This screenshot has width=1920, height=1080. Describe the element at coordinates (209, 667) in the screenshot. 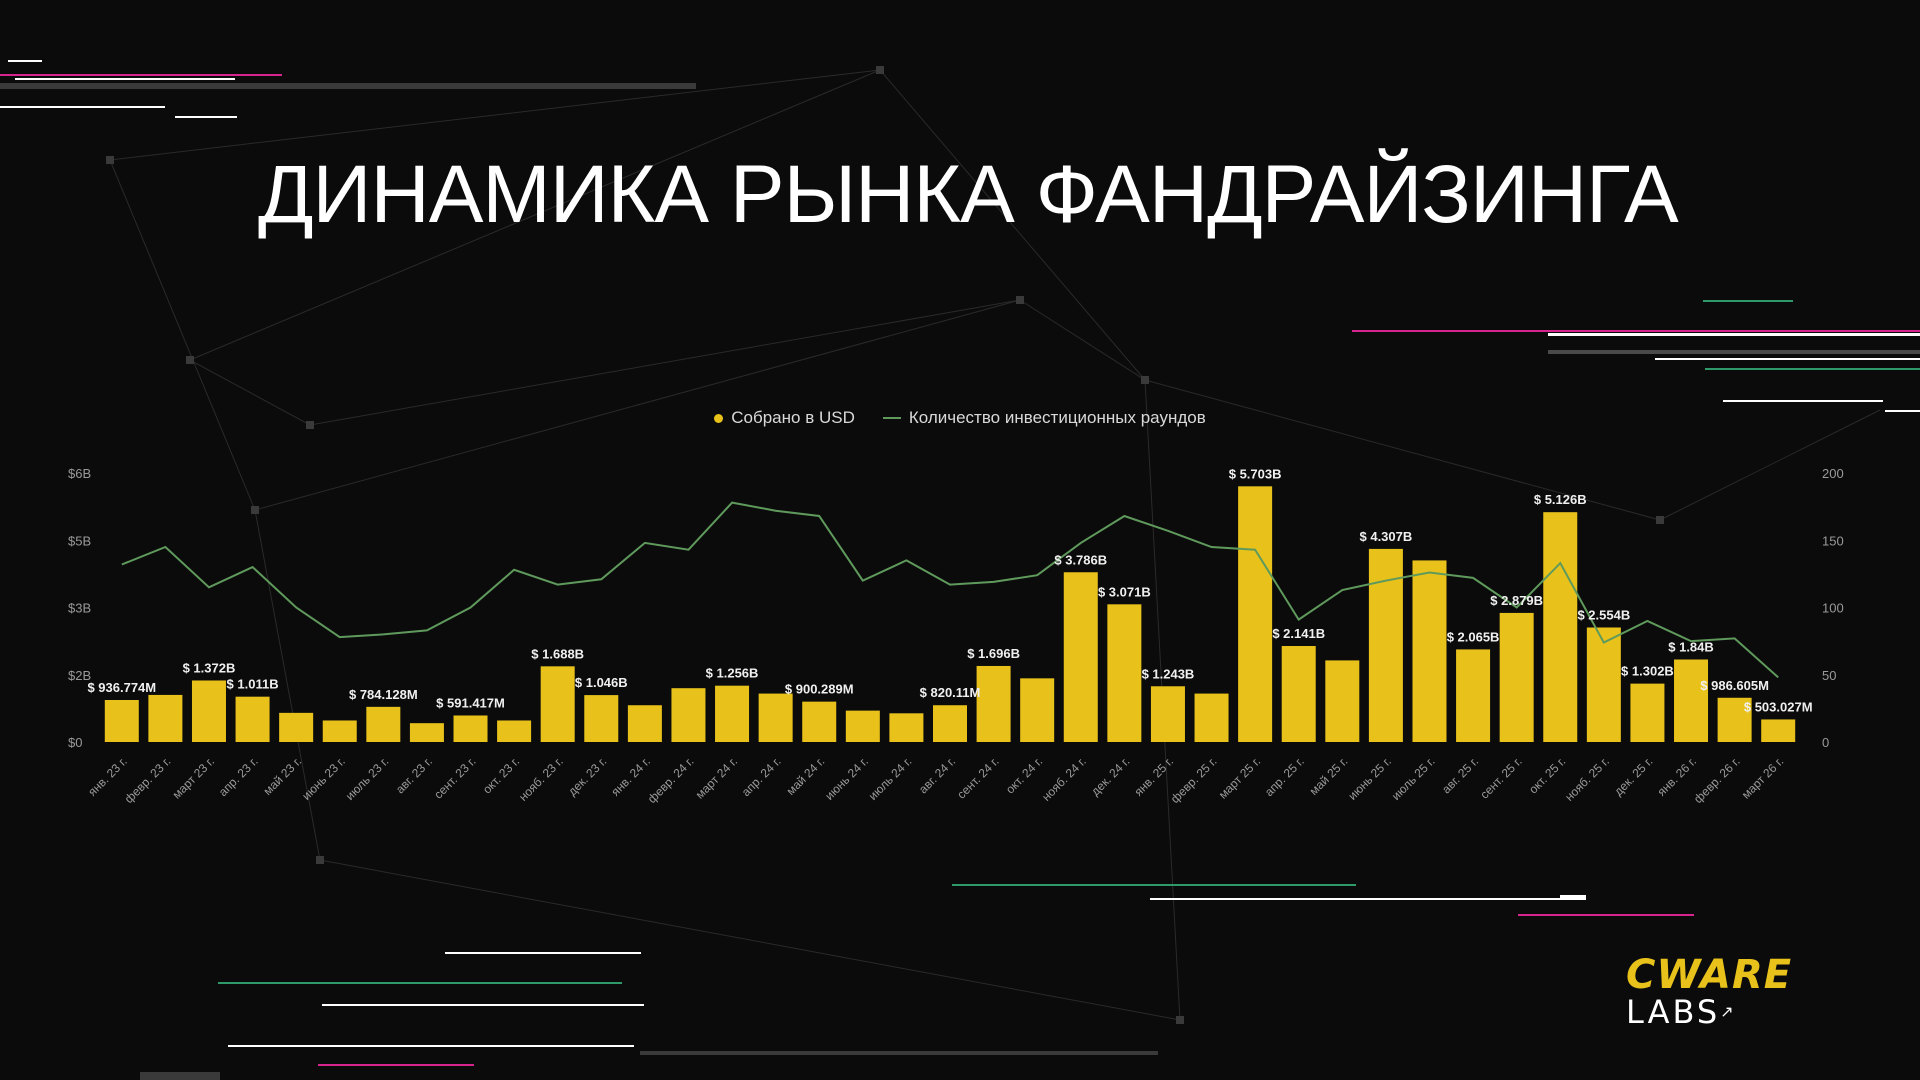

I see `bar-data-label: $ 1.372B` at that location.